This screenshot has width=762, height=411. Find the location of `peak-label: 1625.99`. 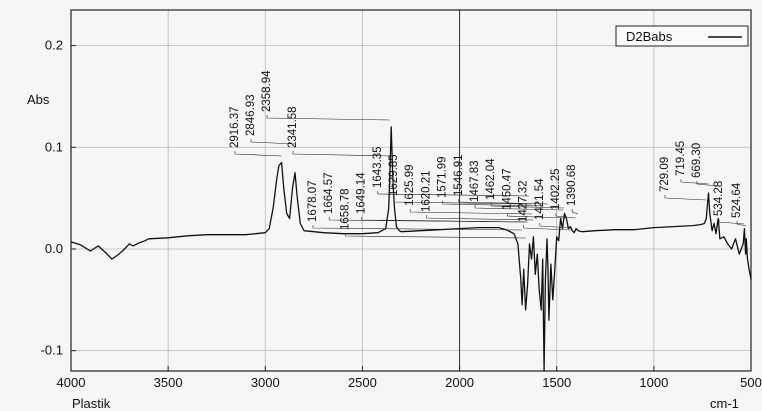

peak-label: 1625.99 is located at coordinates (410, 185).